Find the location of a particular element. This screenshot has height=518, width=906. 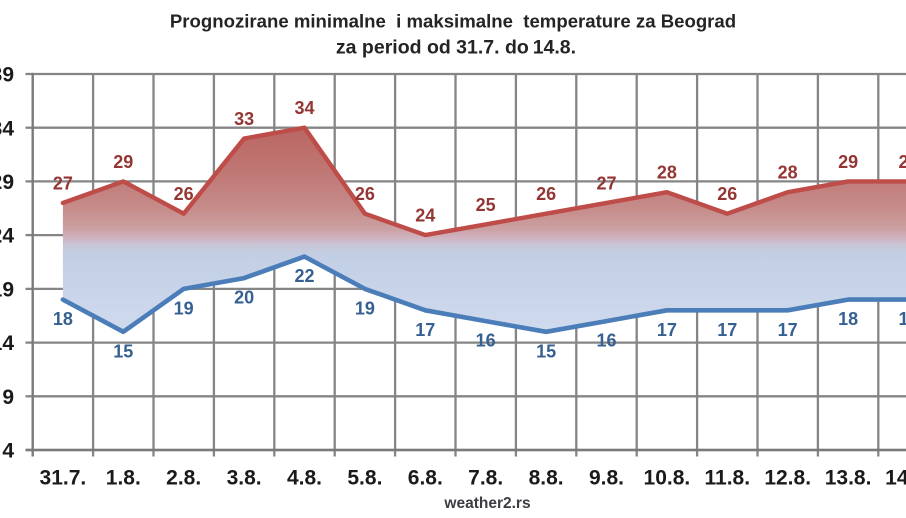

svg-text: 4 is located at coordinates (8, 451).